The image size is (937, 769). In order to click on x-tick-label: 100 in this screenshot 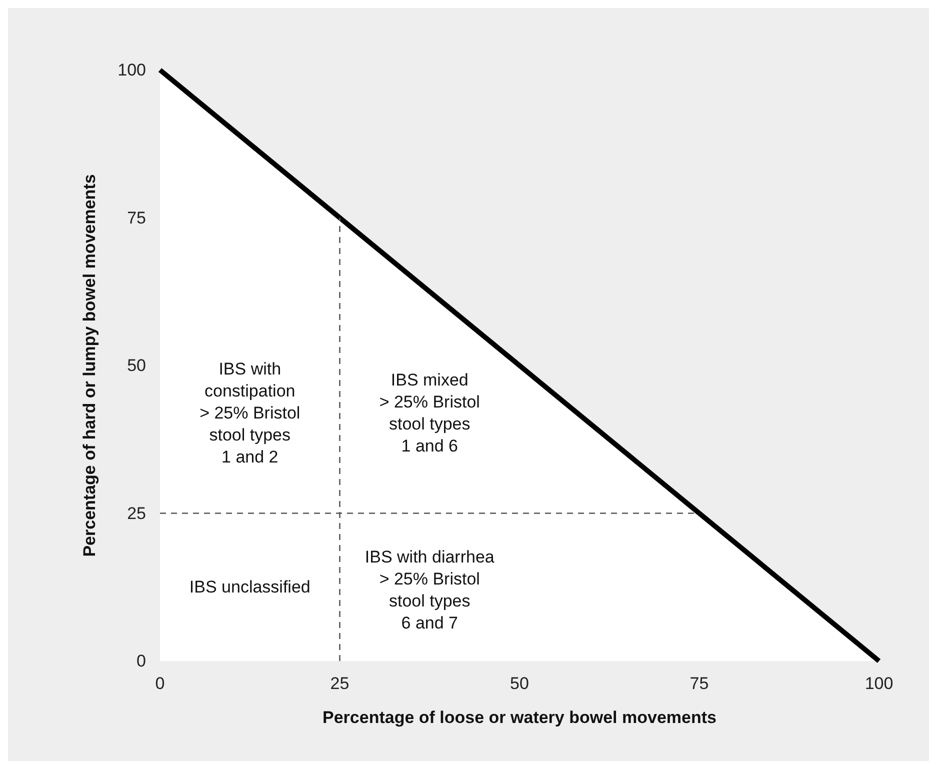, I will do `click(879, 683)`.